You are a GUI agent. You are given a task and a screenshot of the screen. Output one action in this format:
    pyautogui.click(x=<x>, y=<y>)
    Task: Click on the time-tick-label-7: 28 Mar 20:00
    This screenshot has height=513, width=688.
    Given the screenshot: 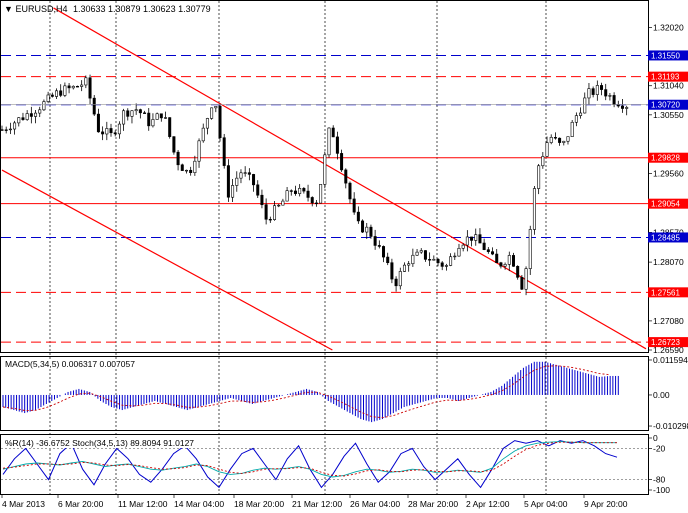 What is the action you would take?
    pyautogui.click(x=433, y=504)
    